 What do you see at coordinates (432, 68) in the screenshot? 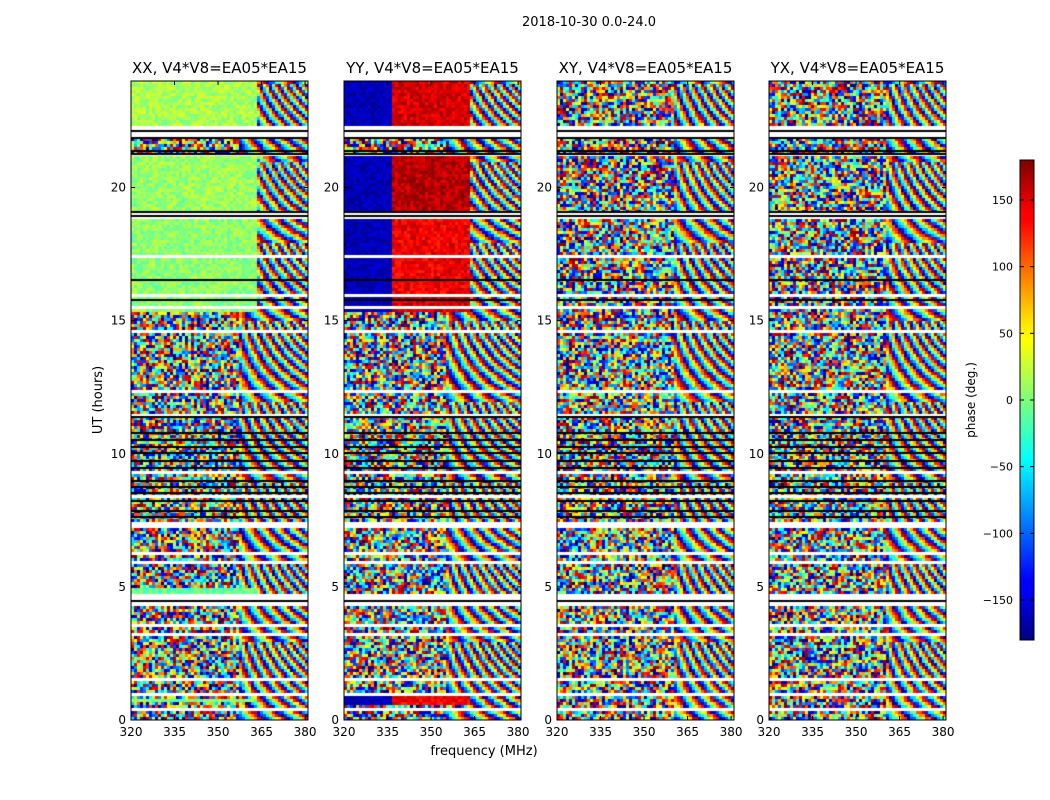
I see `panel-title: YY, V4*V8=EA05*EA15` at bounding box center [432, 68].